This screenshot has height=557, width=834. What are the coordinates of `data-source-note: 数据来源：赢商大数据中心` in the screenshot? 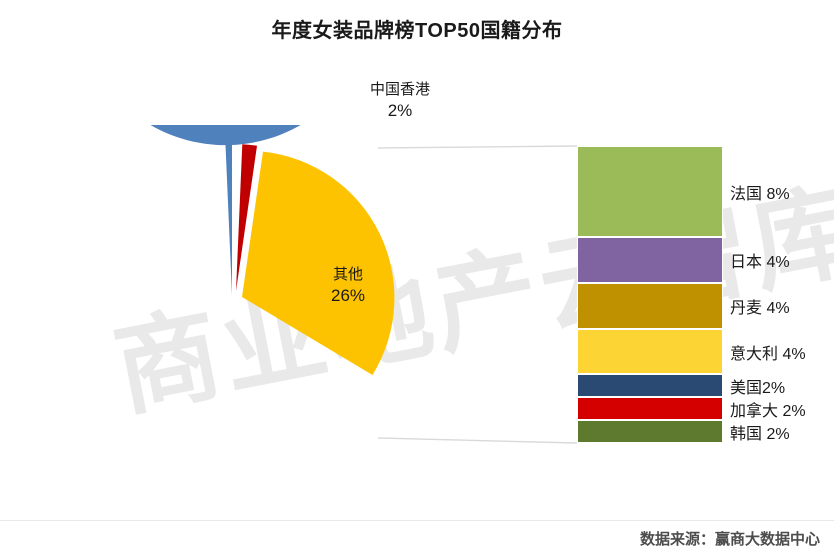 It's located at (729, 540).